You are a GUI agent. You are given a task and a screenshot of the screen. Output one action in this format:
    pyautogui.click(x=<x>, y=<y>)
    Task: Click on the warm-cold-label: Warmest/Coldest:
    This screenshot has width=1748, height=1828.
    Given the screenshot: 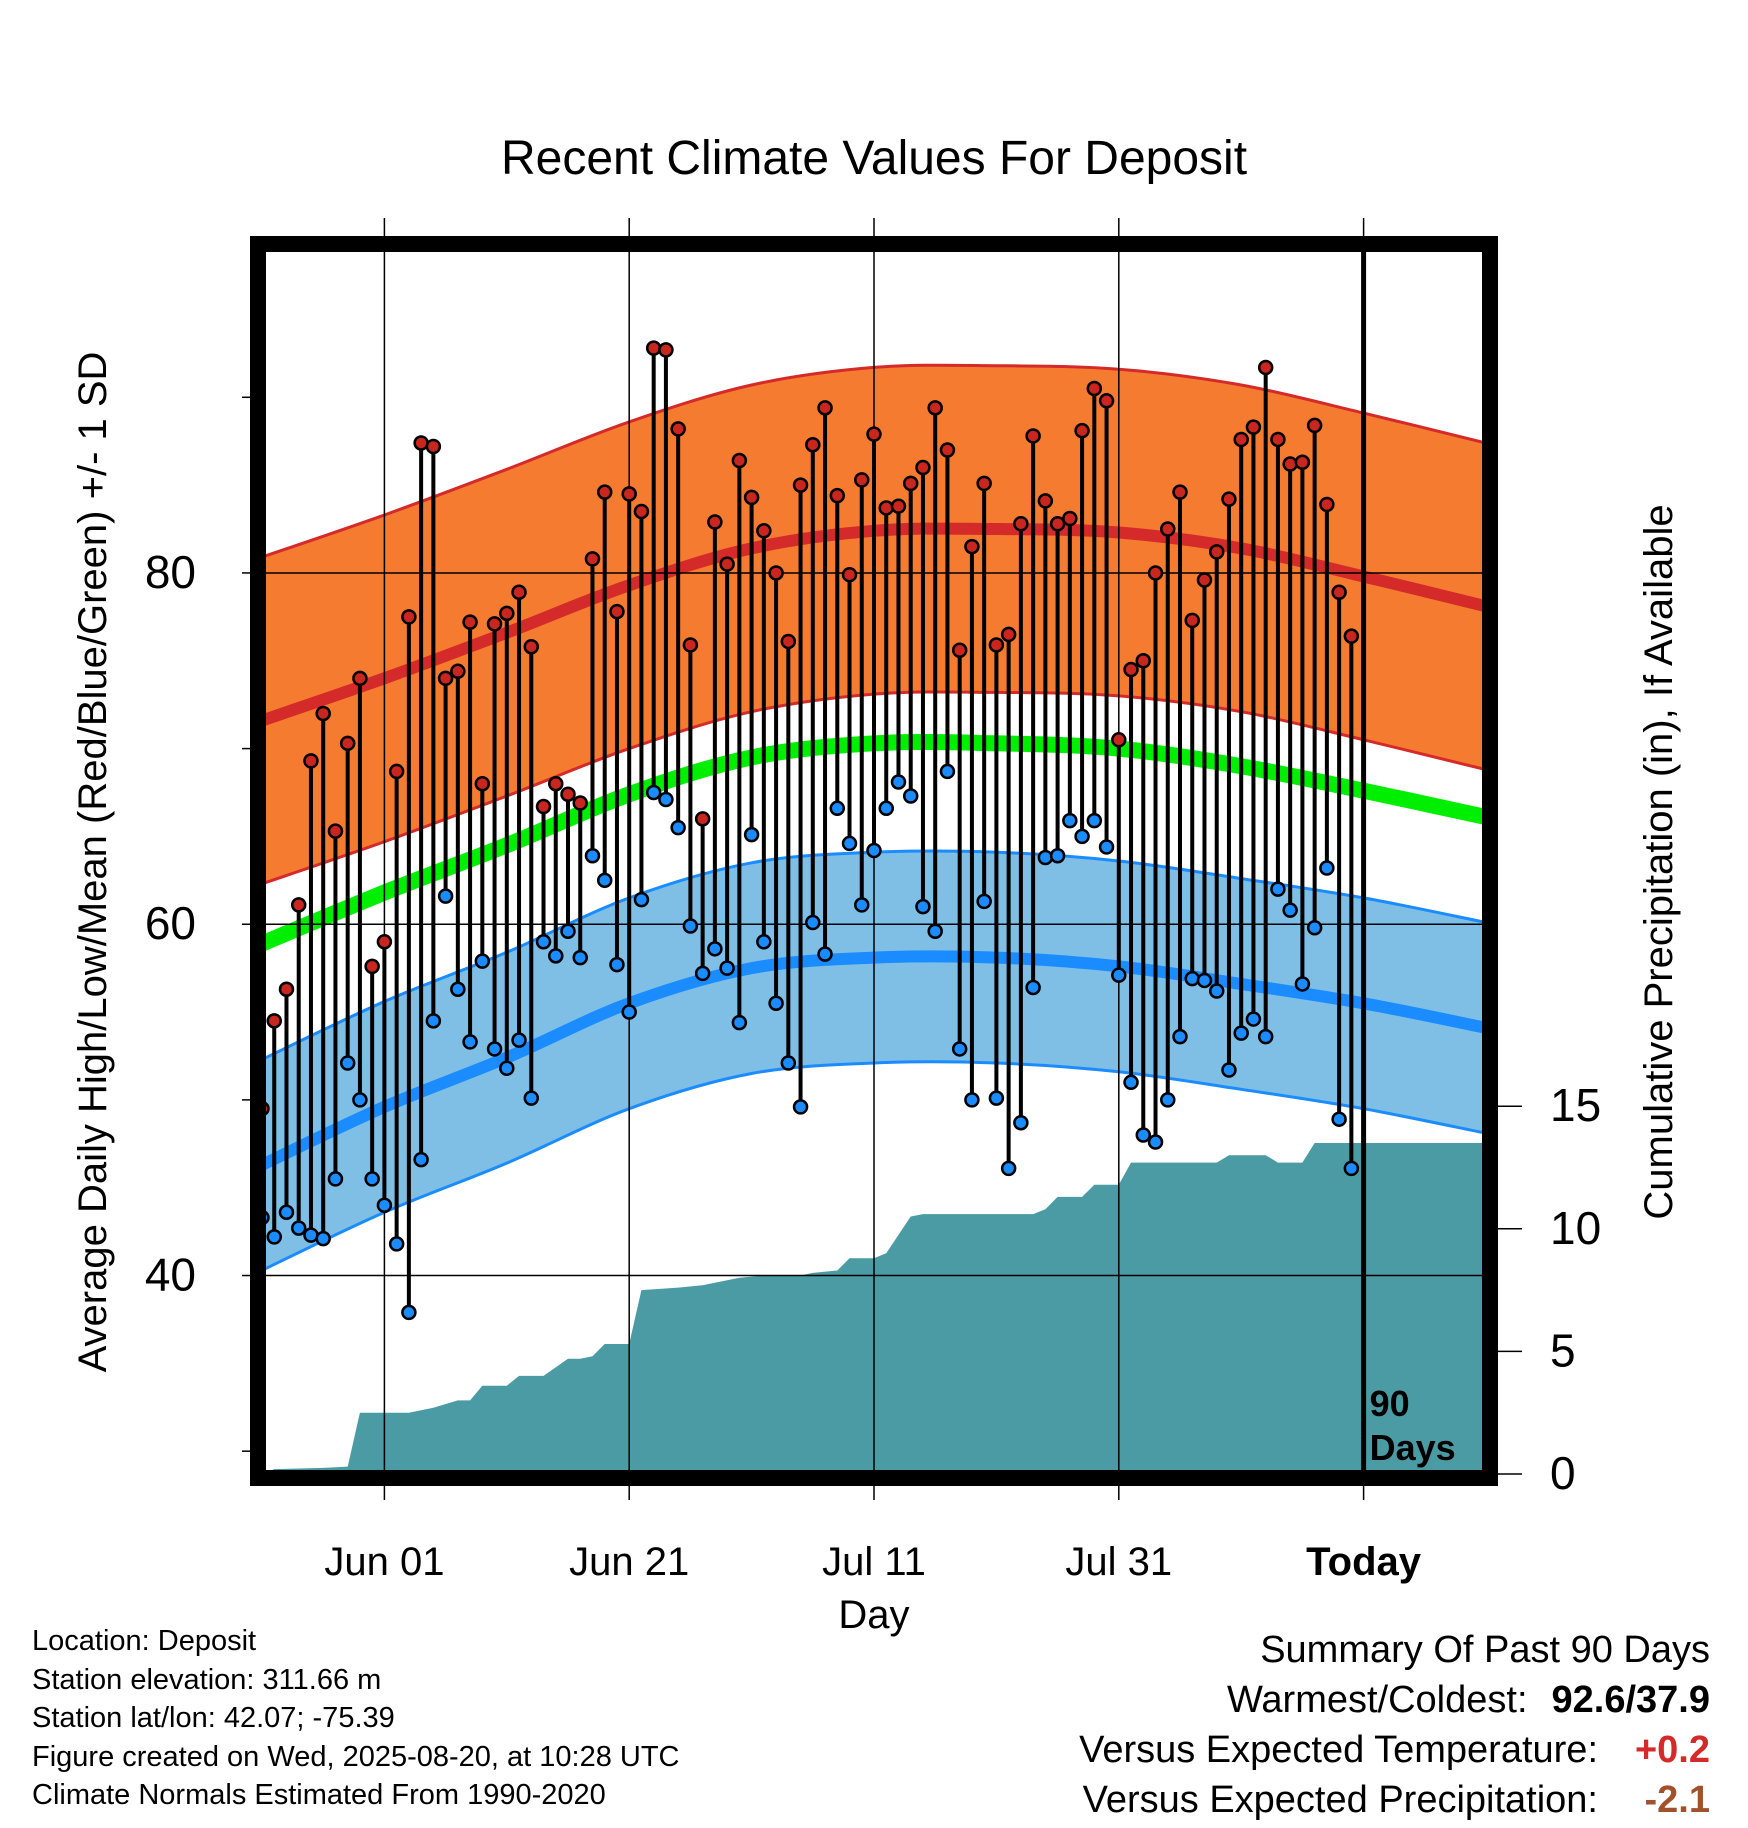 What is the action you would take?
    pyautogui.click(x=1377, y=1700)
    